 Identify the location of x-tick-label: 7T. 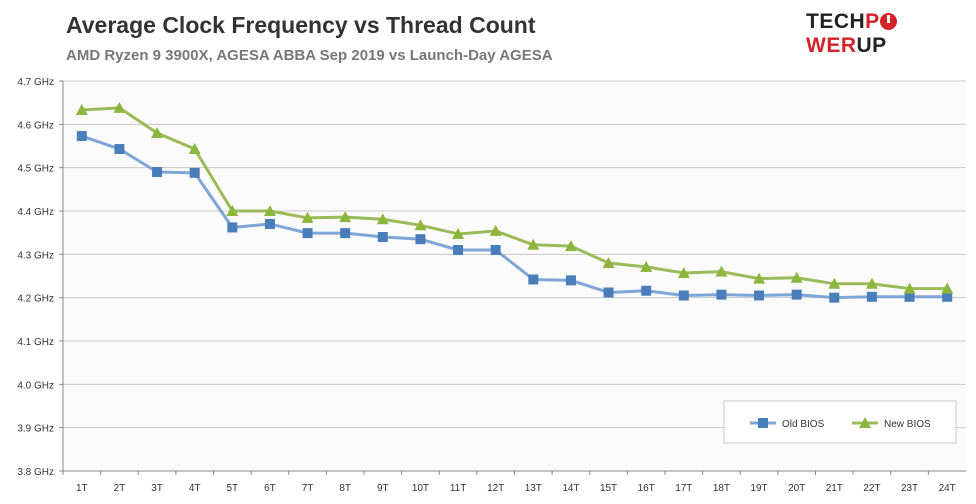
(308, 488).